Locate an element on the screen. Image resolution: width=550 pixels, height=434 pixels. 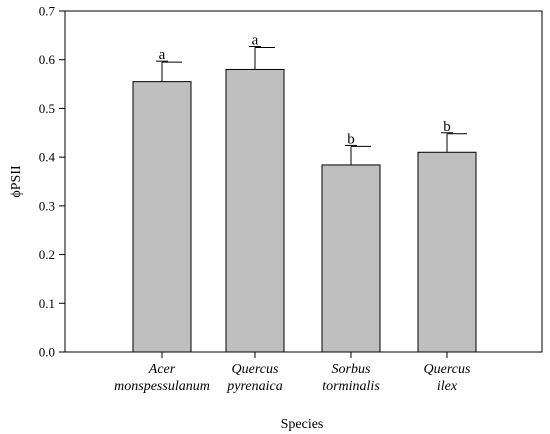
y-tick-label: 0.6 is located at coordinates (47, 59).